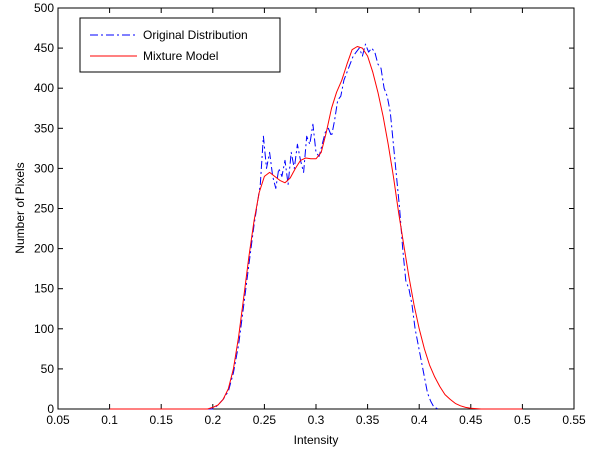 The width and height of the screenshot is (603, 455). I want to click on x-axis-label: Intensity, so click(316, 440).